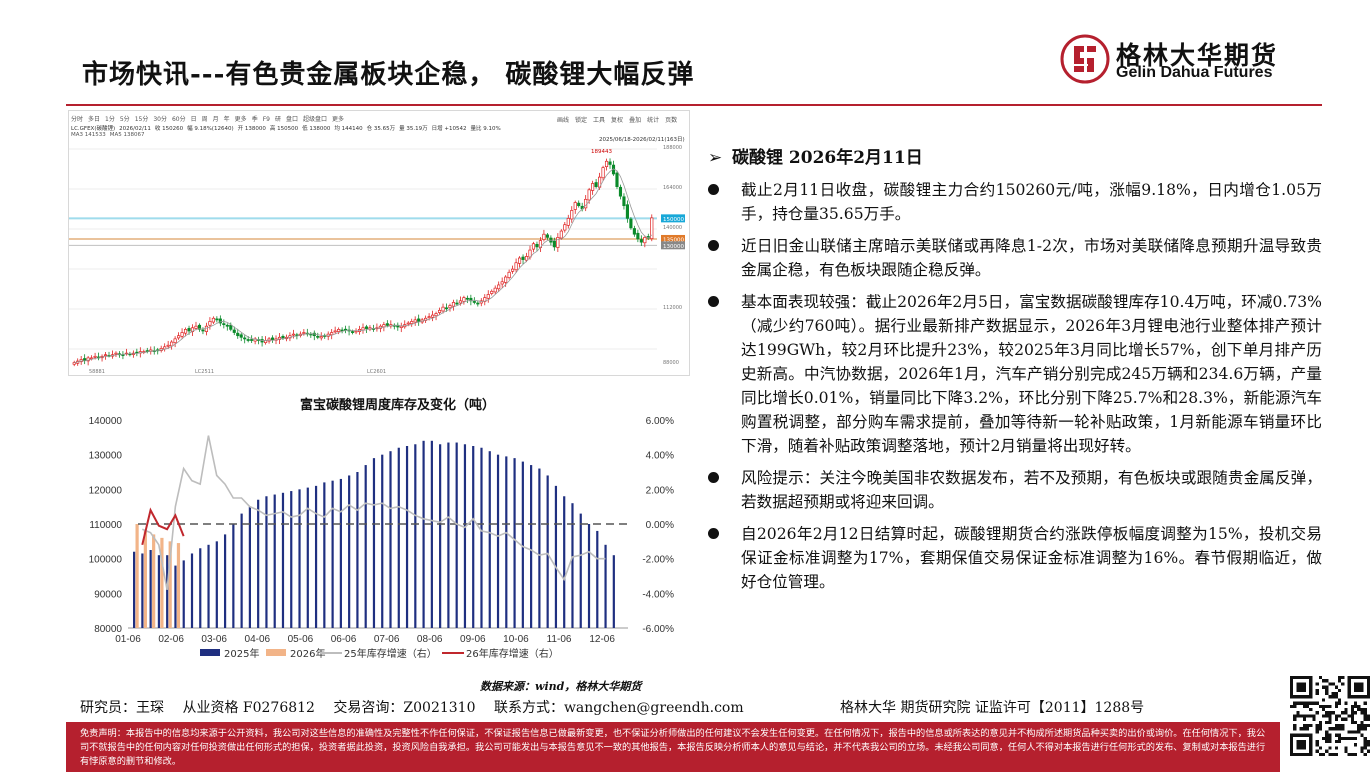 The width and height of the screenshot is (1372, 772). Describe the element at coordinates (563, 120) in the screenshot. I see `tool-button: 画线` at that location.